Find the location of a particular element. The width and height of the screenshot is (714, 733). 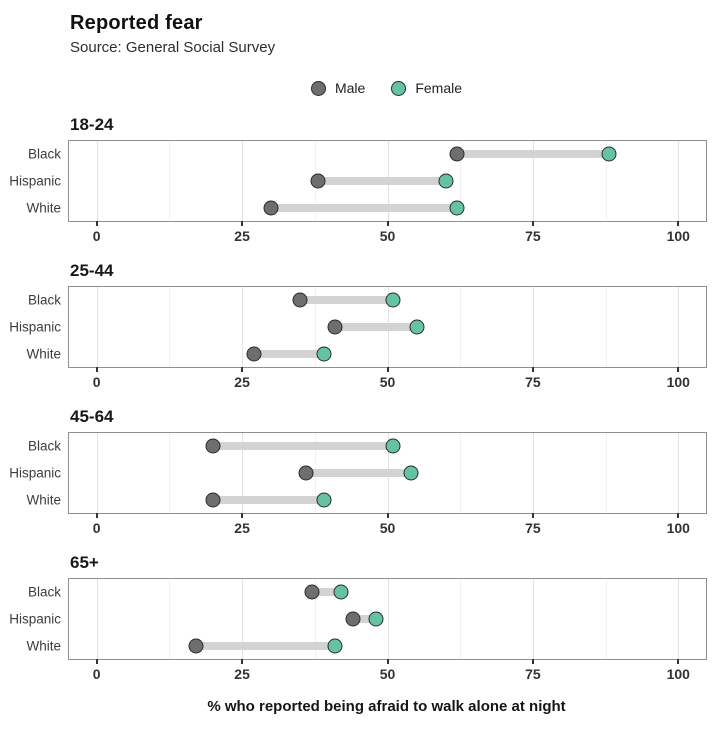

legend-item-male: Male is located at coordinates (338, 88).